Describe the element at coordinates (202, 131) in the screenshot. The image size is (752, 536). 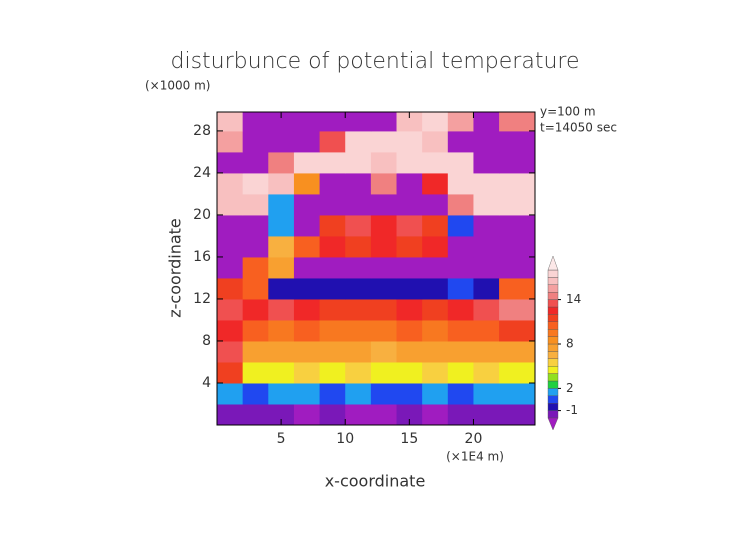
I see `y-tick-label: 28` at that location.